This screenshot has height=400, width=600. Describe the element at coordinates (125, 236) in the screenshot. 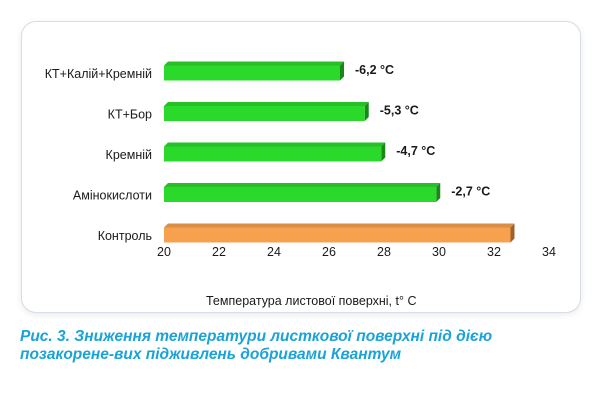

I see `category-label: Контроль` at that location.